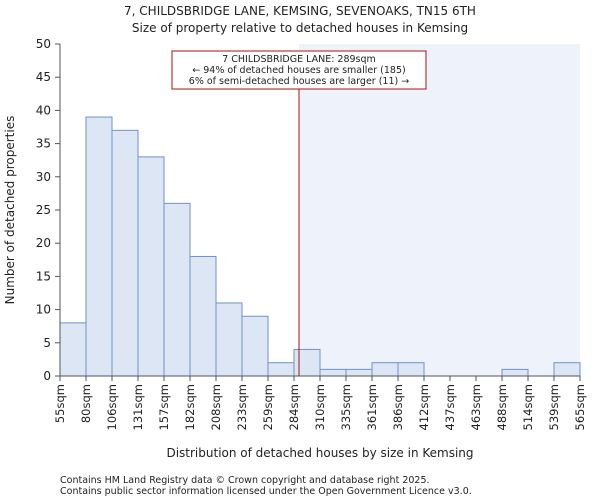 This screenshot has width=600, height=500. Describe the element at coordinates (43, 77) in the screenshot. I see `y-tick-label: 45` at that location.